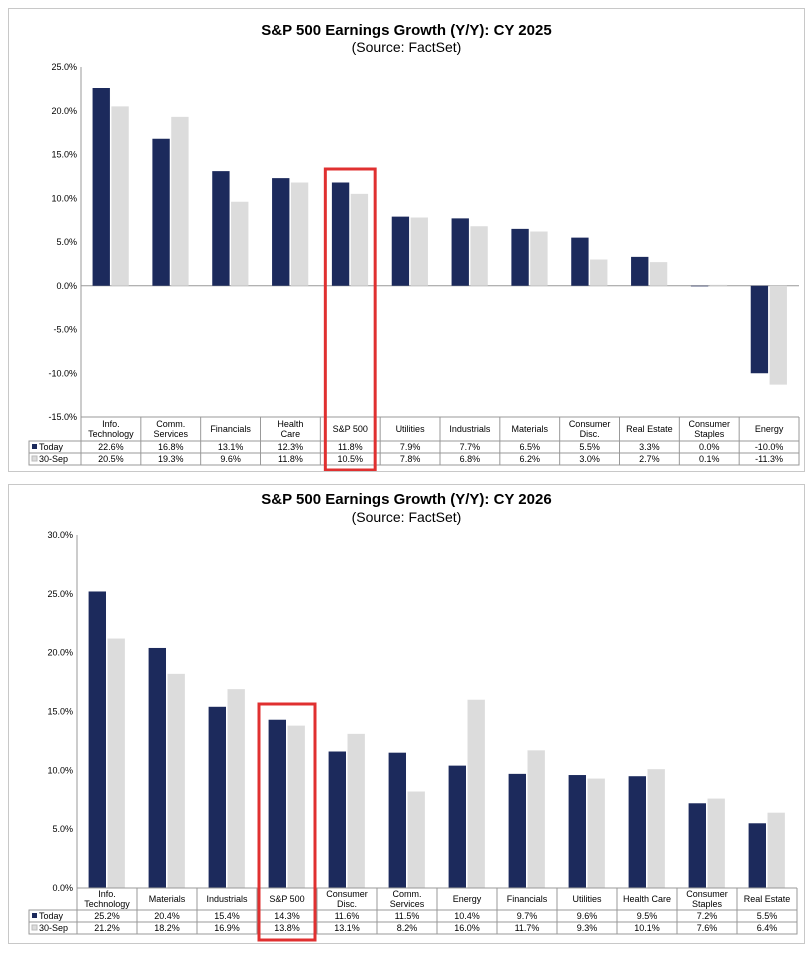  What do you see at coordinates (707, 928) in the screenshot?
I see `data-label: 7.6%` at bounding box center [707, 928].